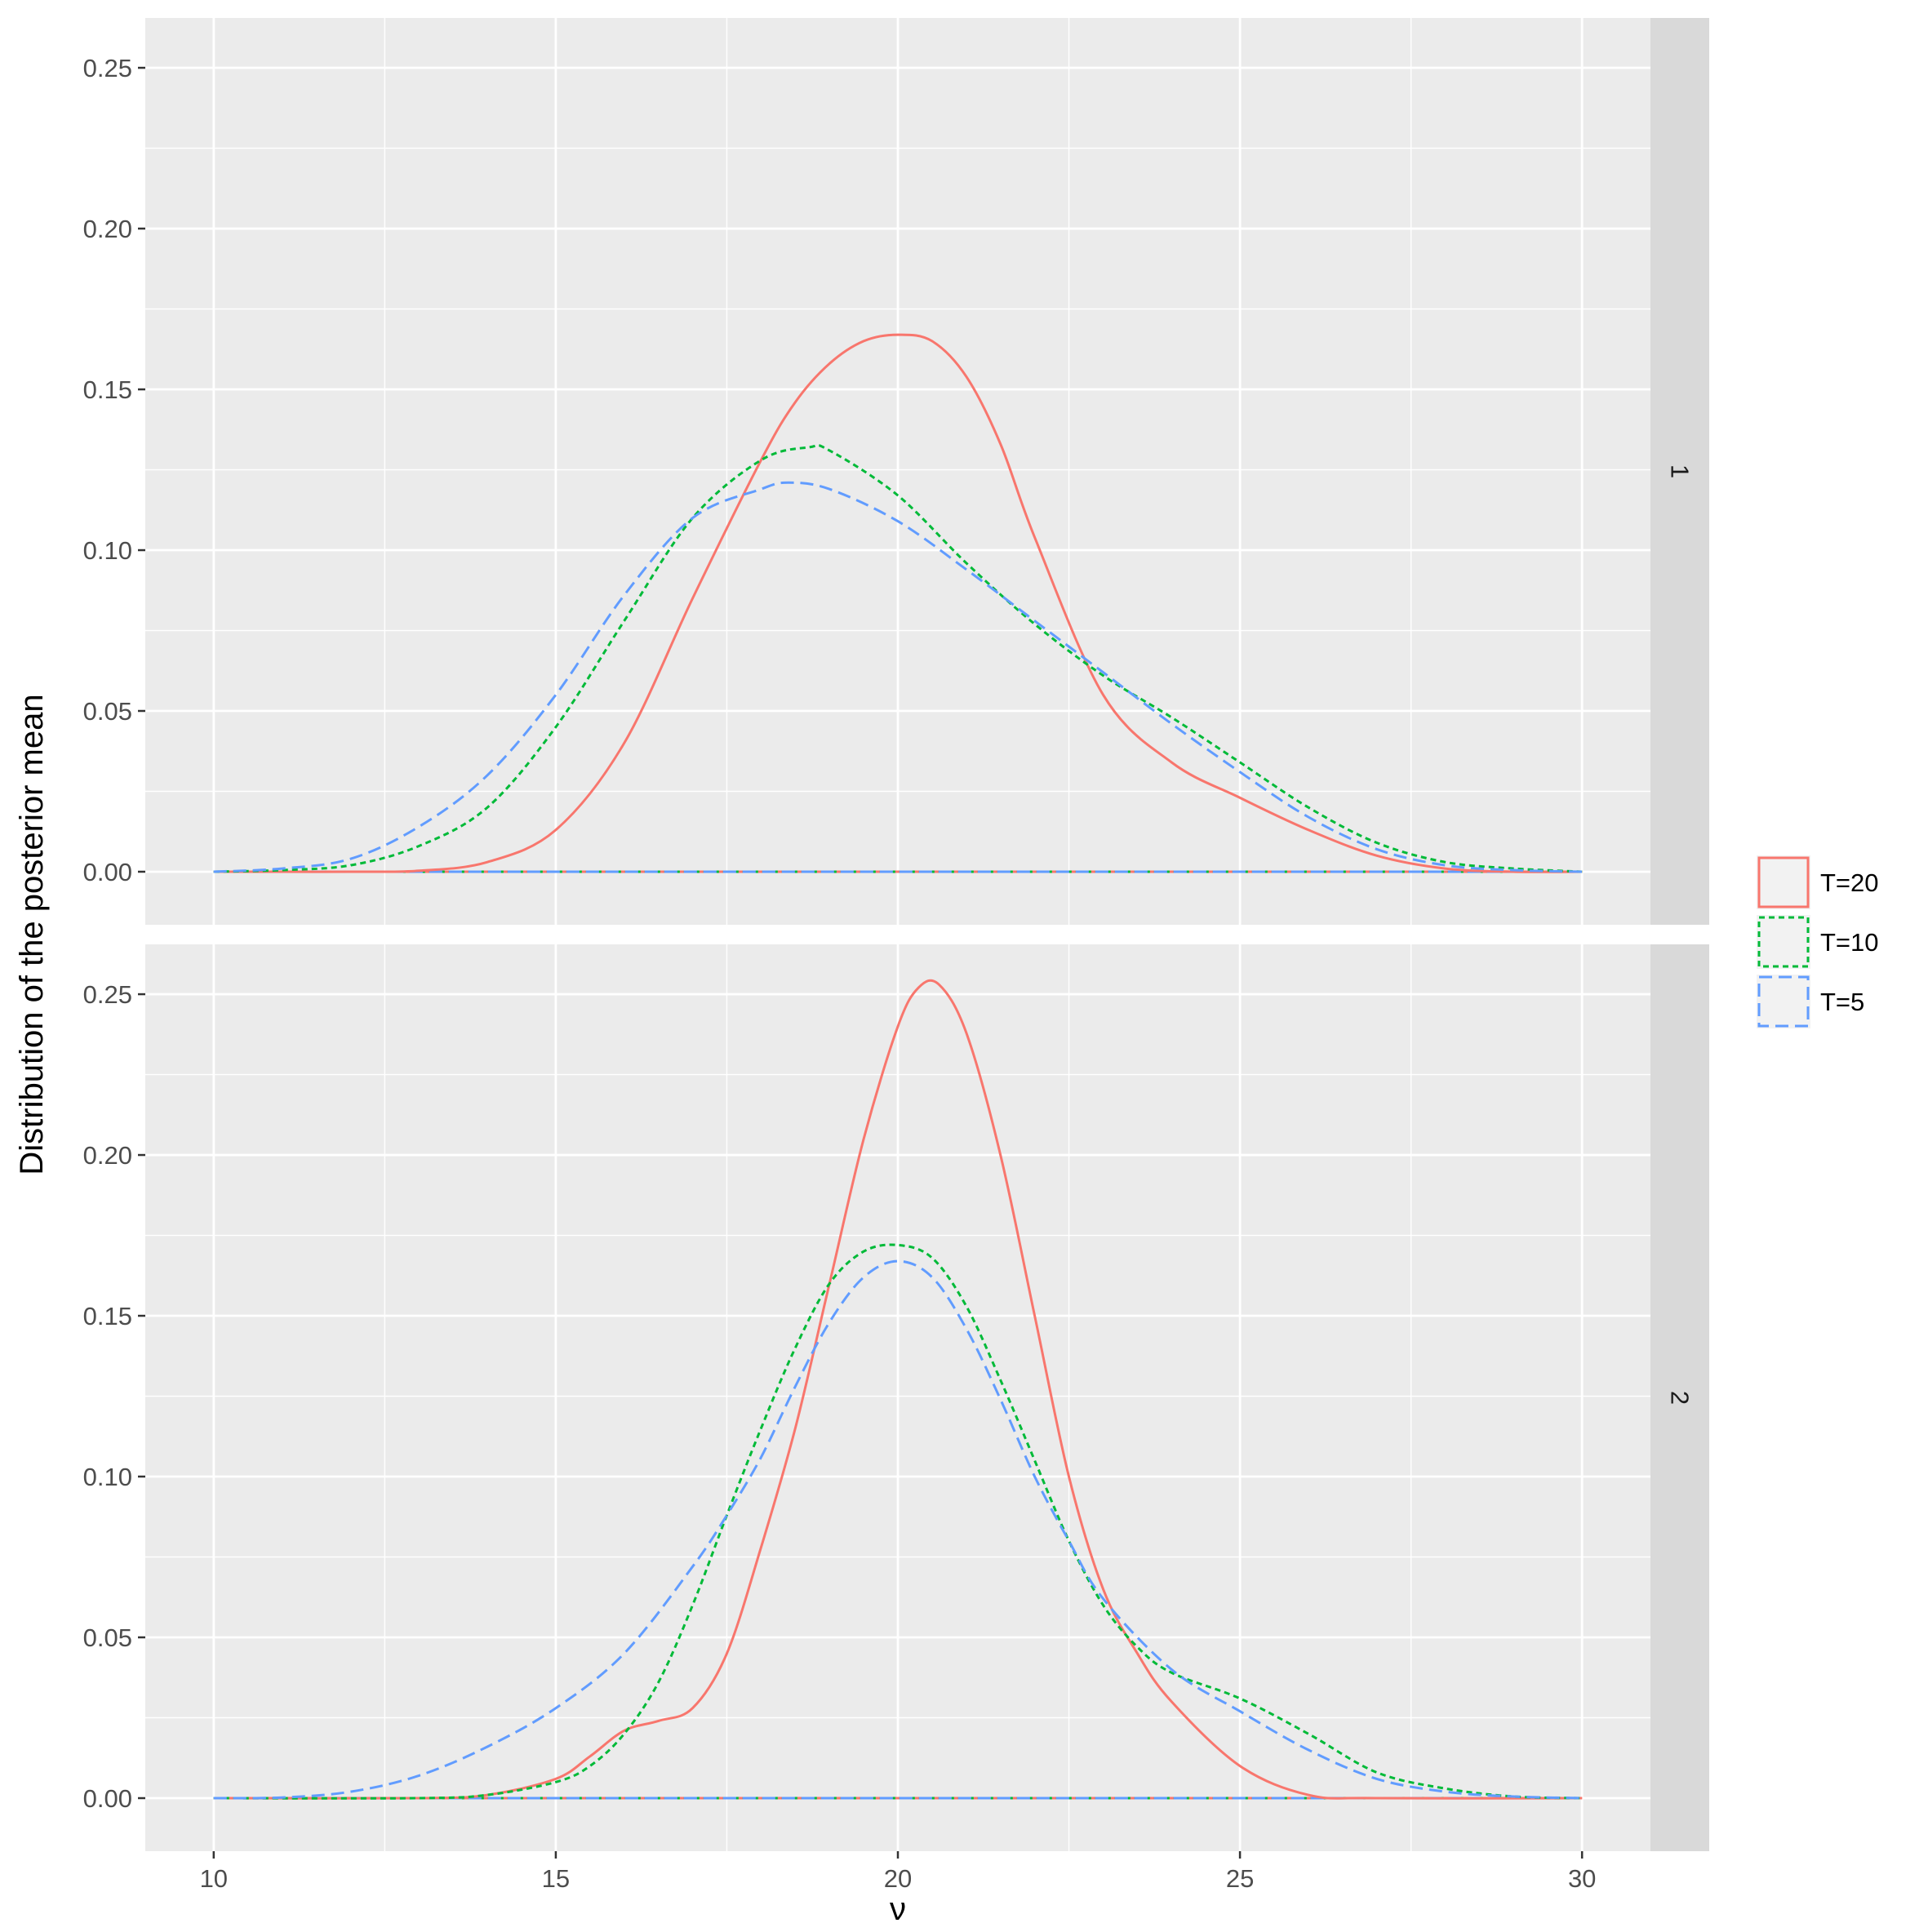  What do you see at coordinates (1582, 1878) in the screenshot?
I see `x-tick-label: 30` at bounding box center [1582, 1878].